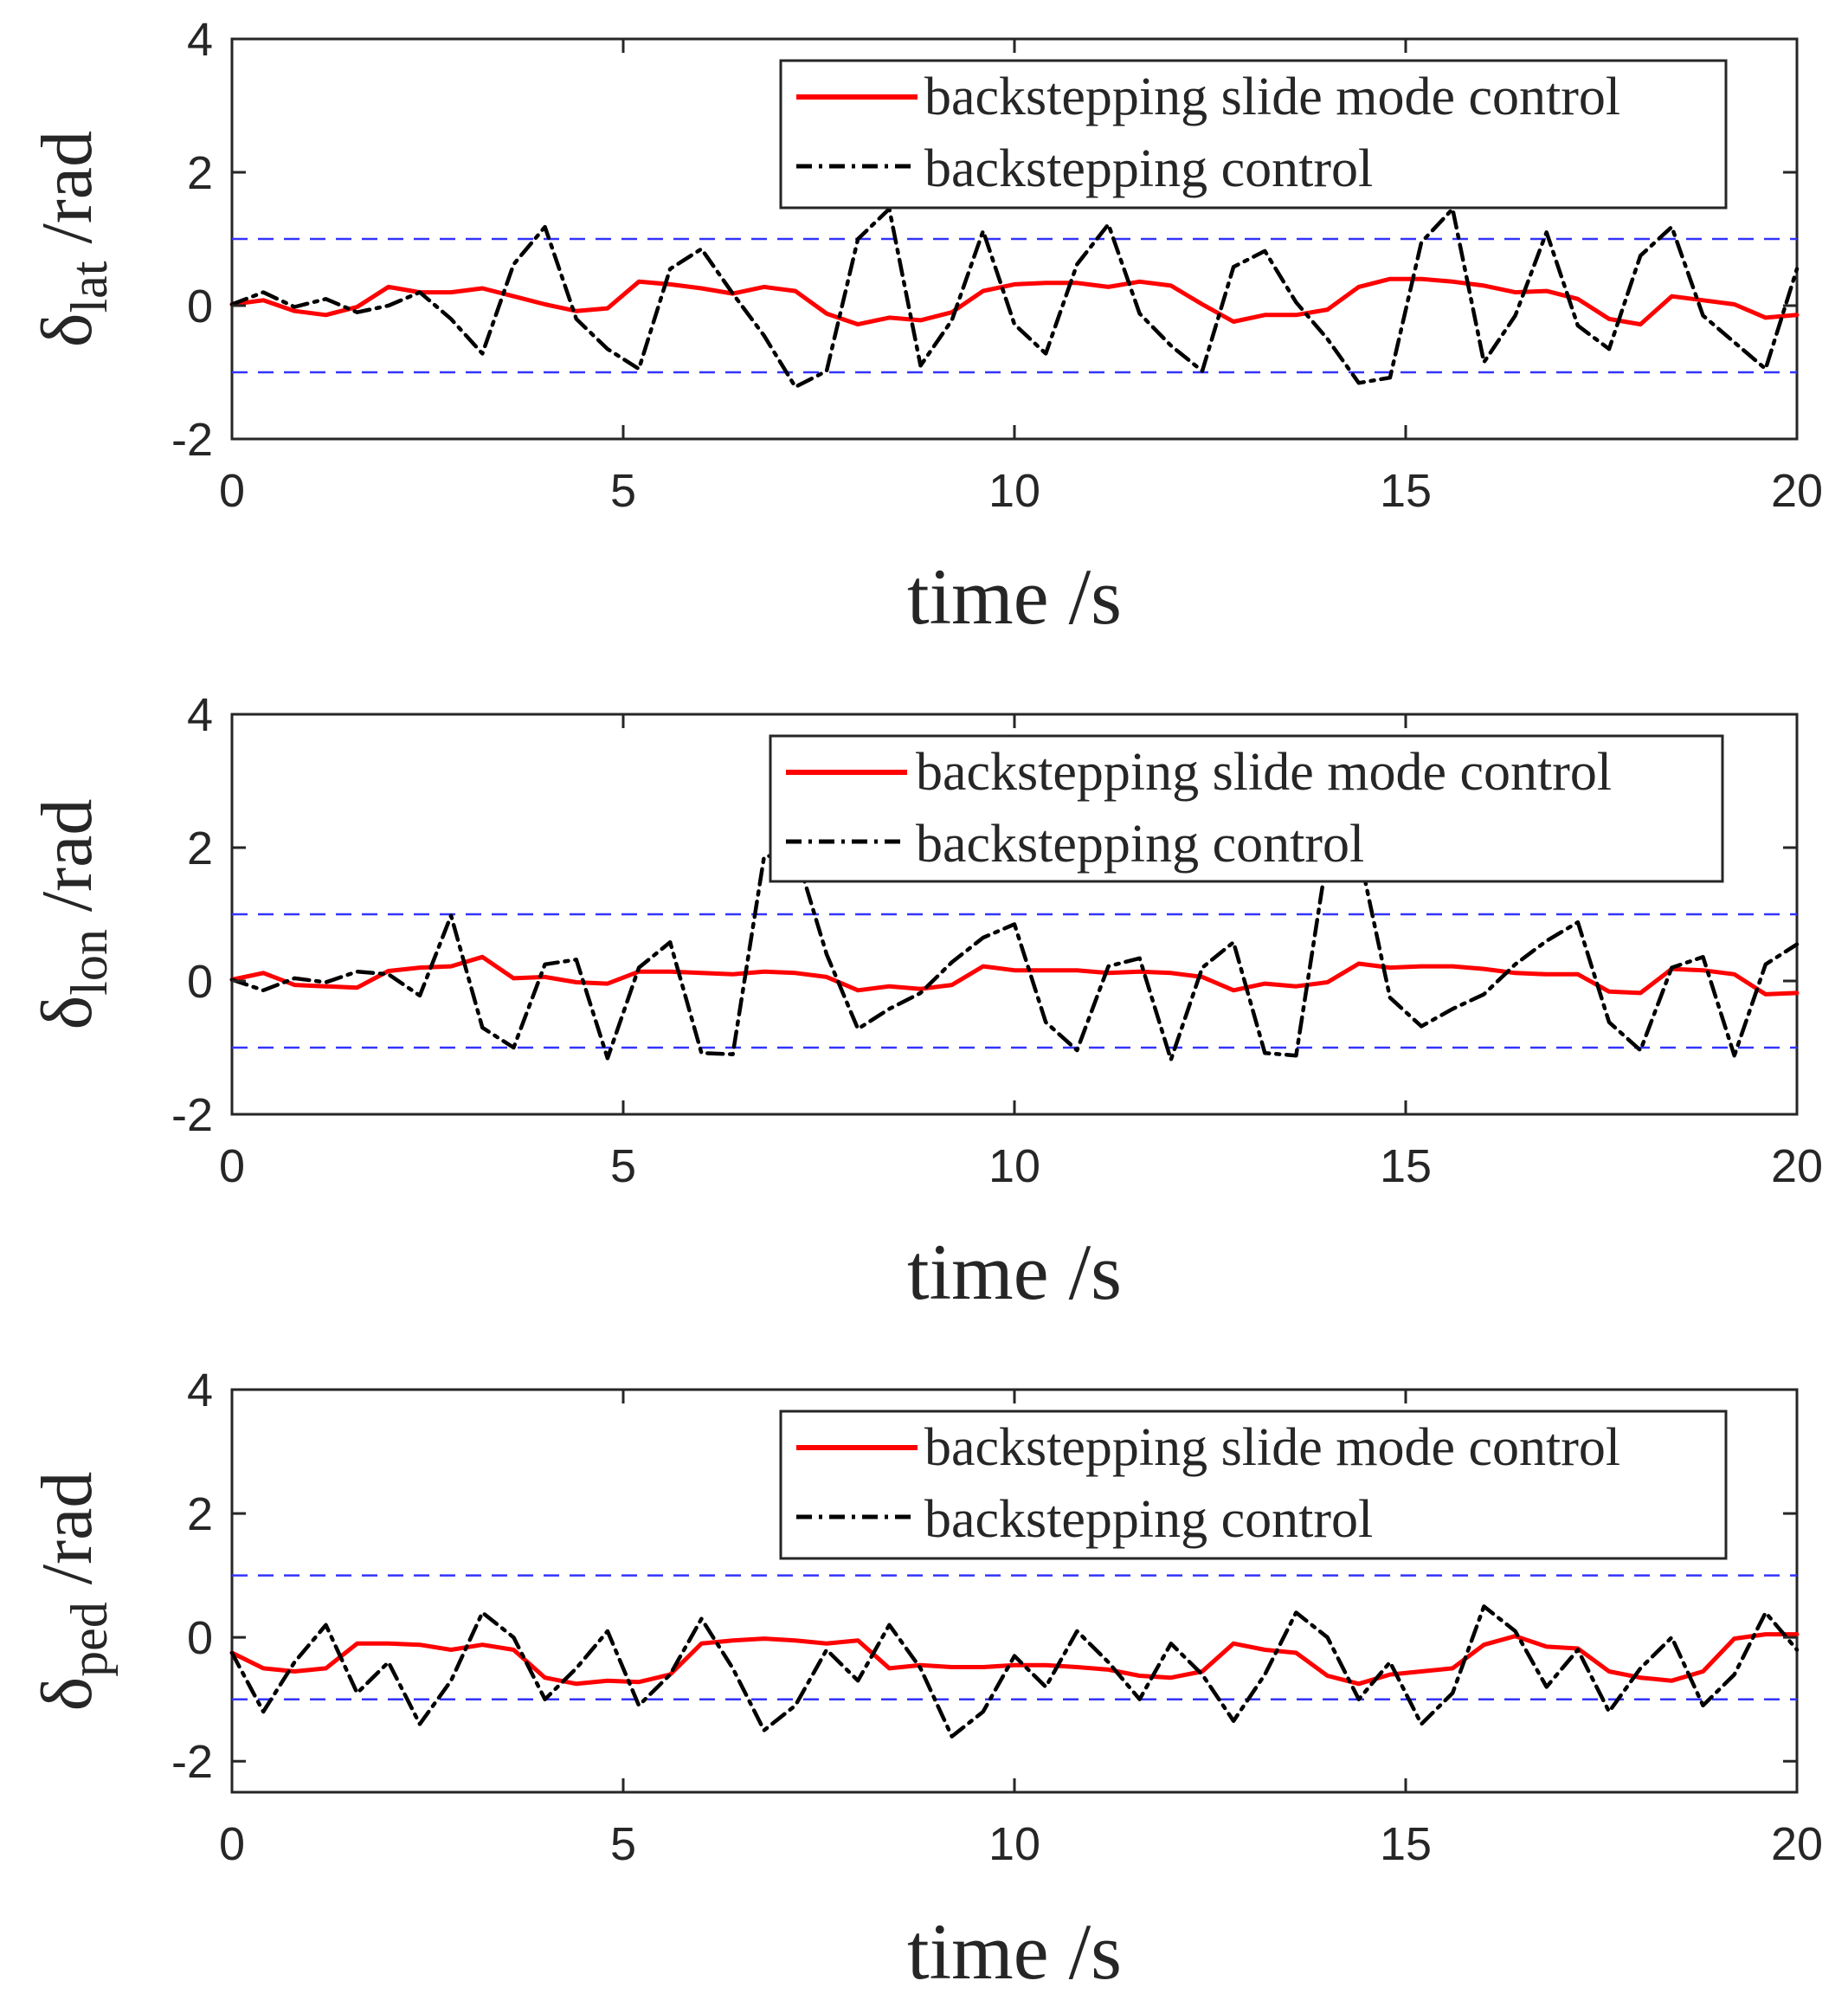 The image size is (1848, 2000). What do you see at coordinates (1264, 772) in the screenshot?
I see `legend-label-smc-lon: backstepping slide mode control` at bounding box center [1264, 772].